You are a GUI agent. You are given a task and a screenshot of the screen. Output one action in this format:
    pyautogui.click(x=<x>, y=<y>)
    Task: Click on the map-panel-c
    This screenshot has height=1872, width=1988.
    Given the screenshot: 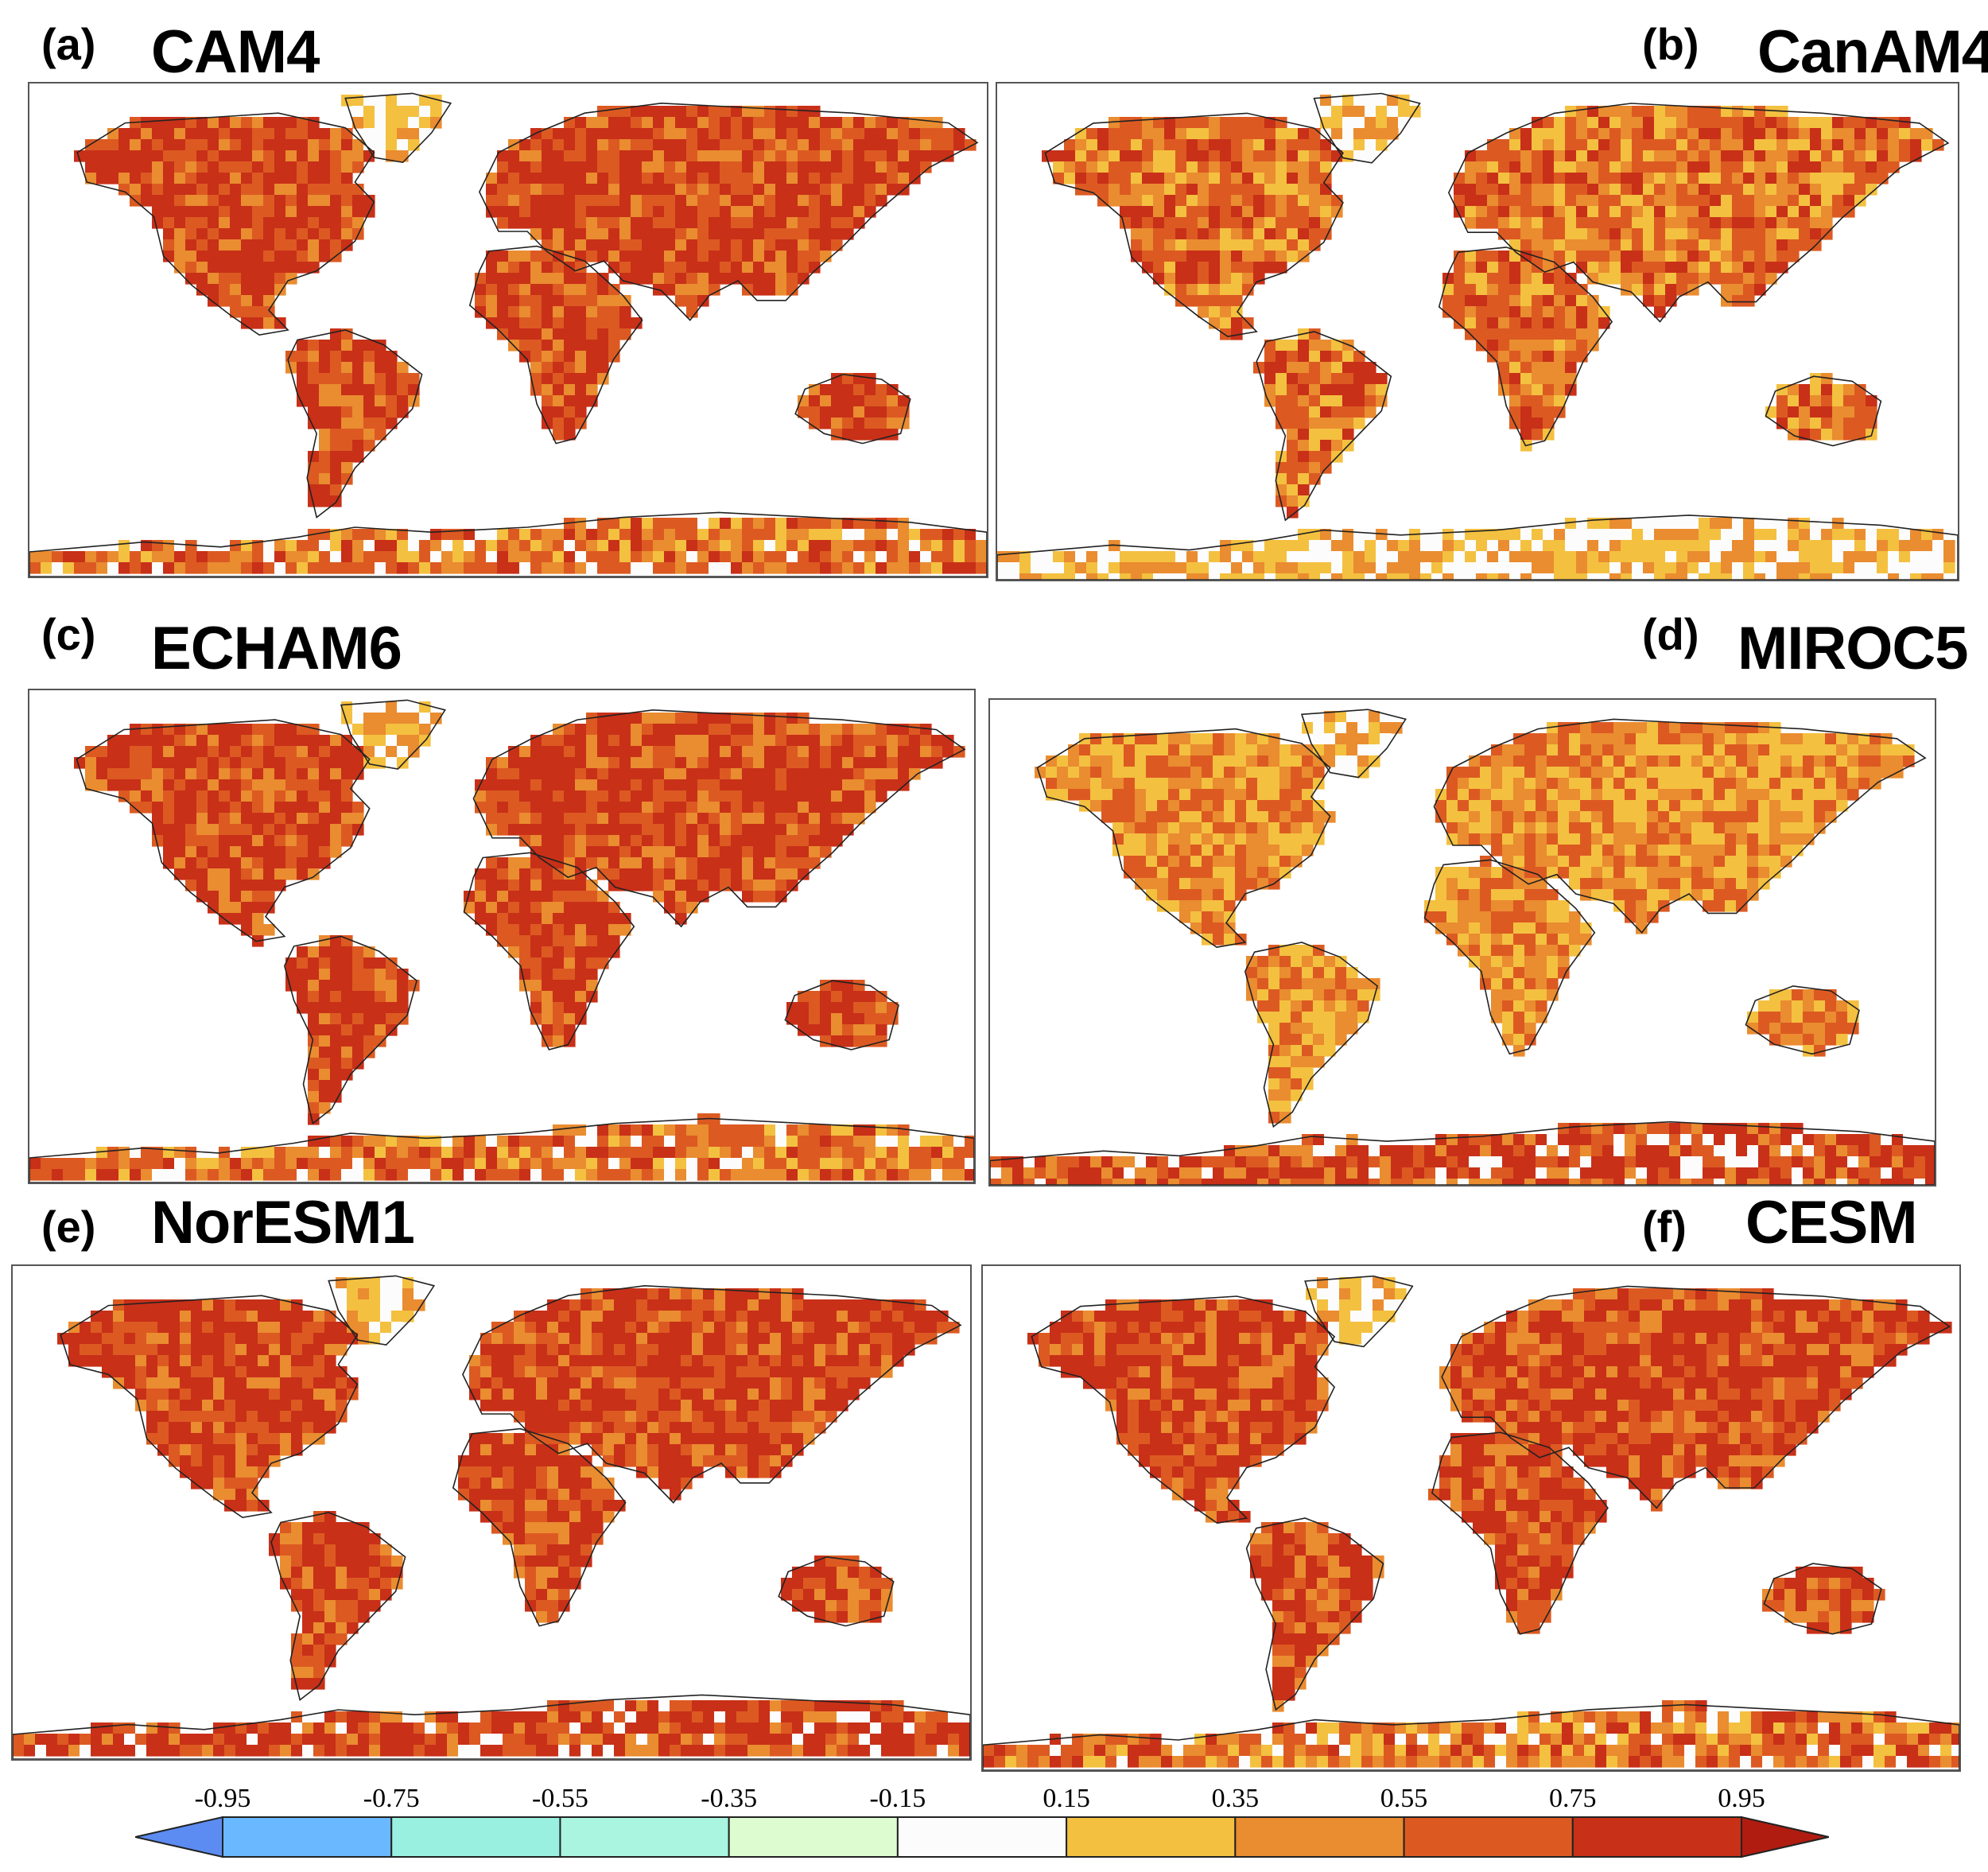 What is the action you would take?
    pyautogui.click(x=502, y=936)
    